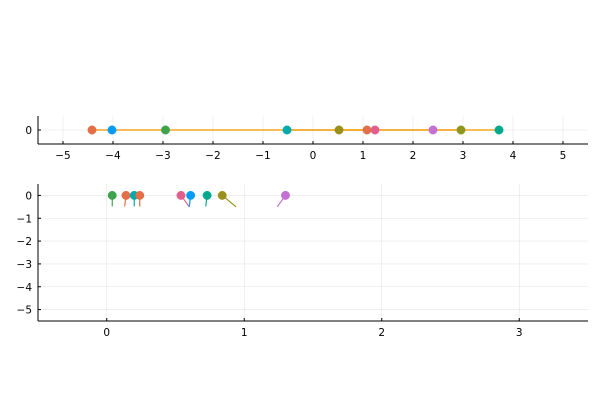  I want to click on x-tick-label: −3, so click(162, 156).